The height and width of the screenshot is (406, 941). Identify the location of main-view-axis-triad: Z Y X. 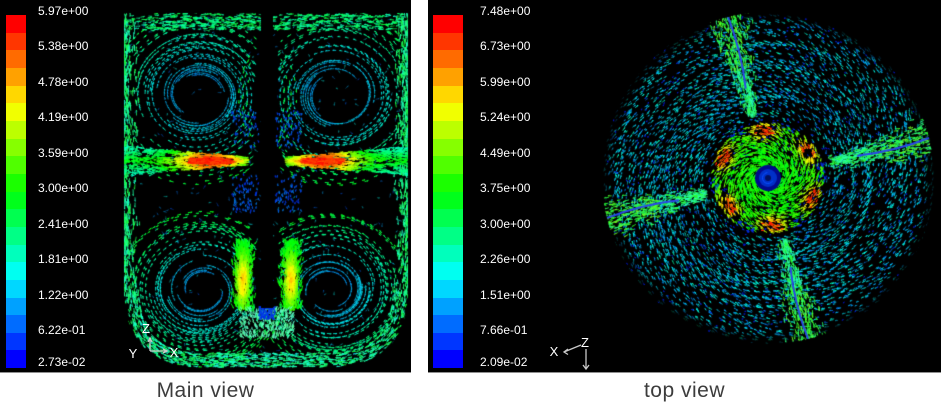
(154, 341).